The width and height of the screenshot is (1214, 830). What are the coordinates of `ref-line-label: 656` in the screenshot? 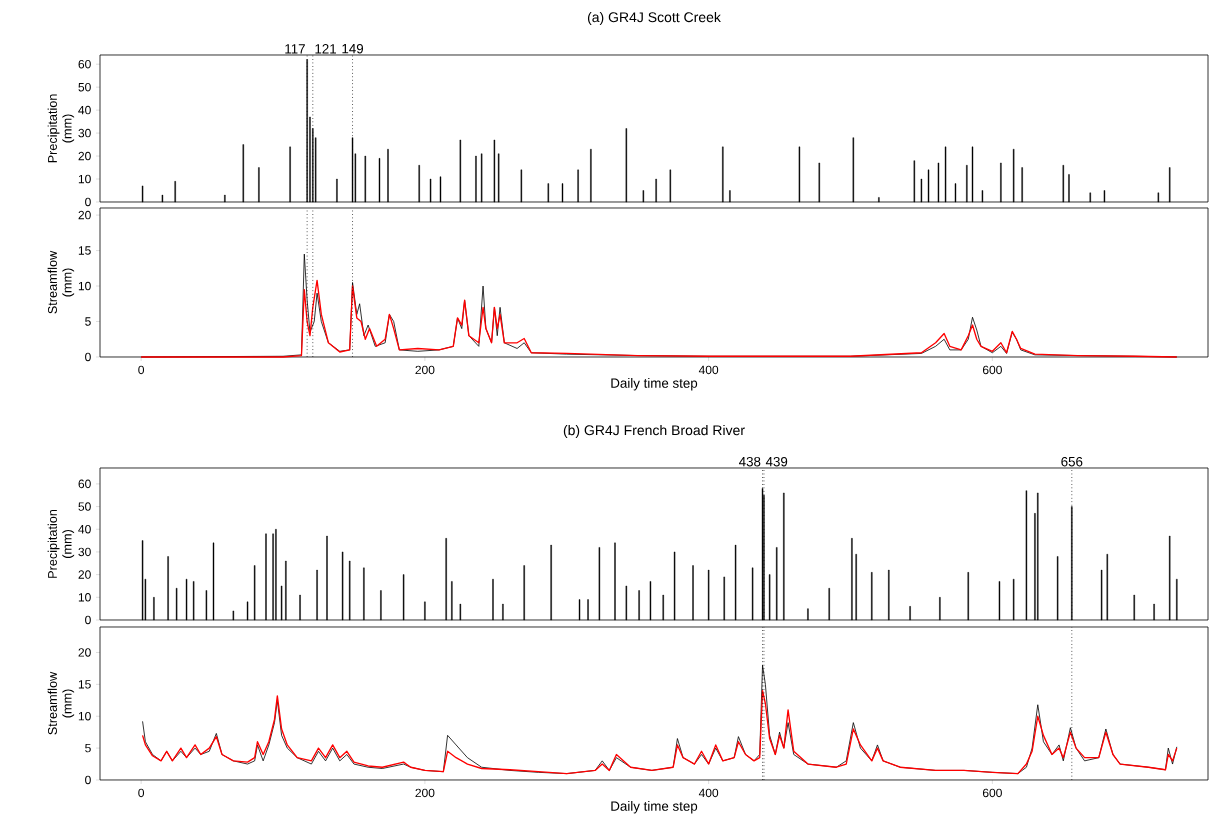 It's located at (1072, 461).